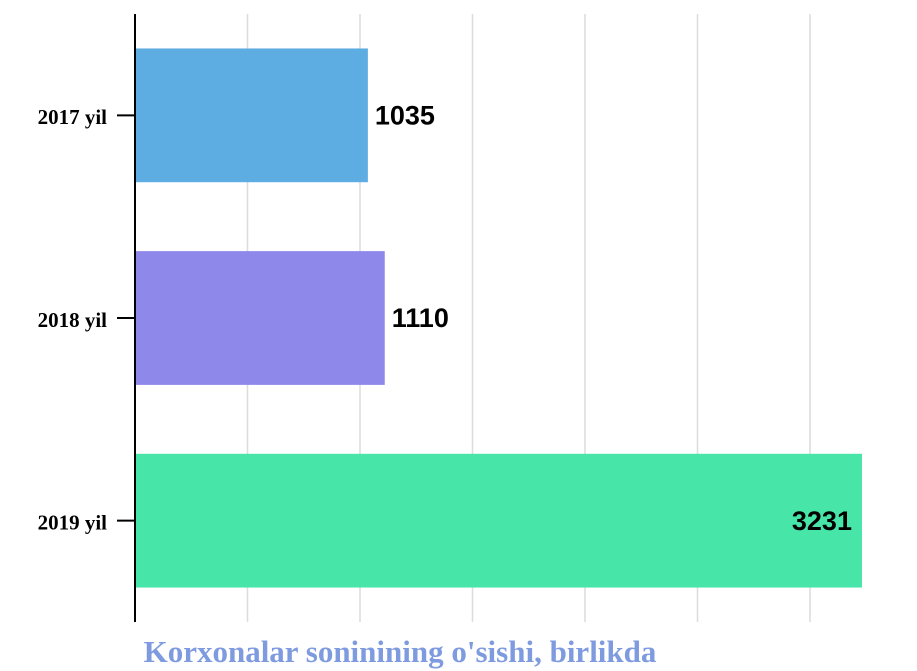 Image resolution: width=917 pixels, height=671 pixels. What do you see at coordinates (73, 117) in the screenshot?
I see `y-tick-label: 2017 yil` at bounding box center [73, 117].